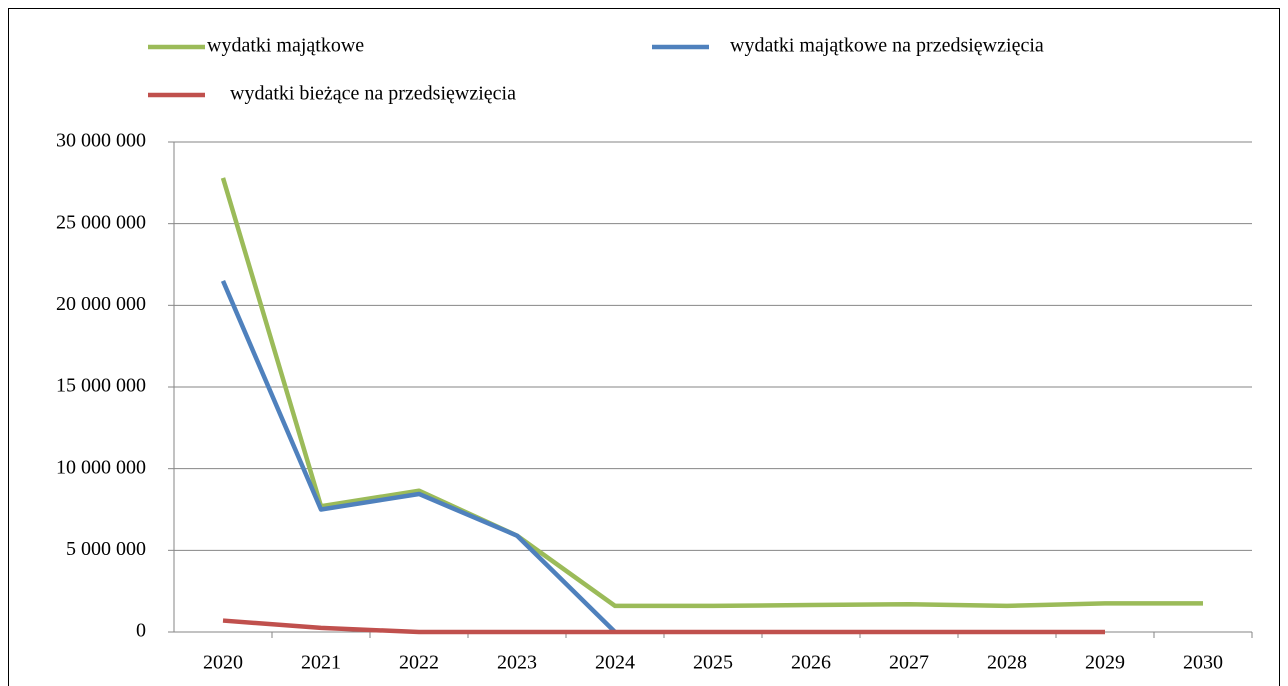 This screenshot has height=686, width=1288. What do you see at coordinates (909, 663) in the screenshot?
I see `x-tick-label: 2027` at bounding box center [909, 663].